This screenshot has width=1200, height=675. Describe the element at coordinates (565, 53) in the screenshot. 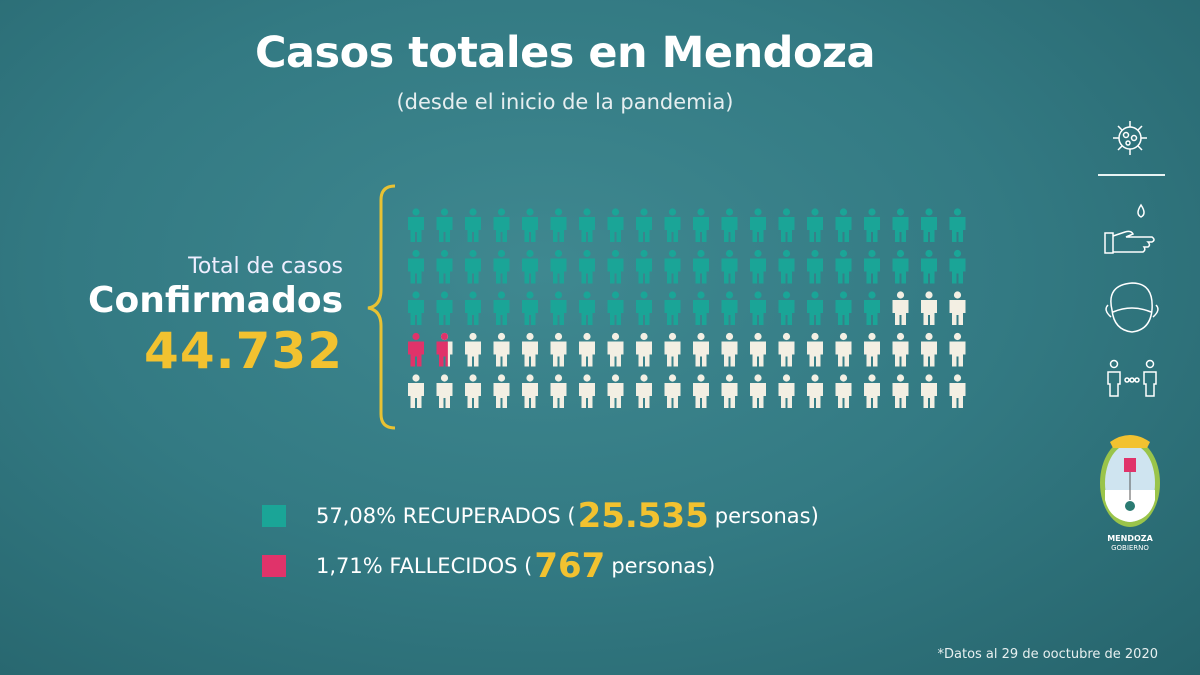

I see `page-title: Casos totales en Mendoza` at that location.